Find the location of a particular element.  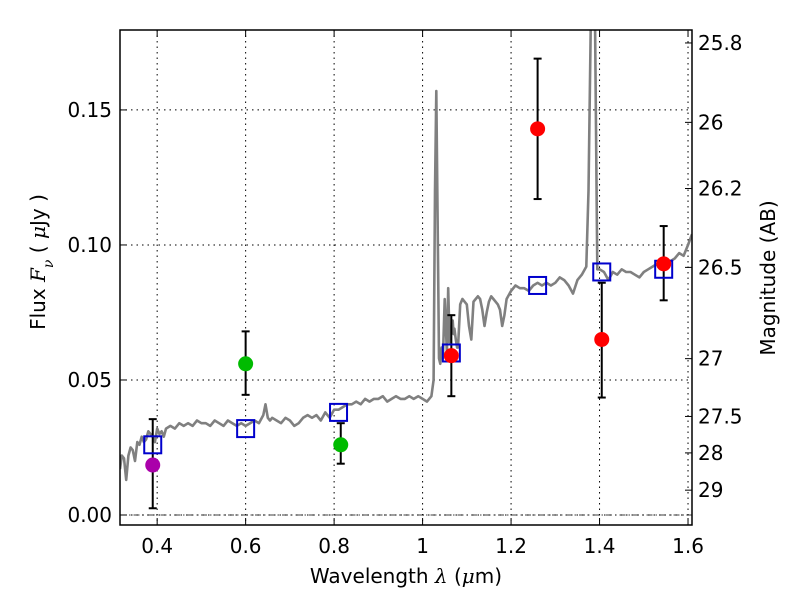

y-axis-label-unit: Jy ) is located at coordinates (38, 211).